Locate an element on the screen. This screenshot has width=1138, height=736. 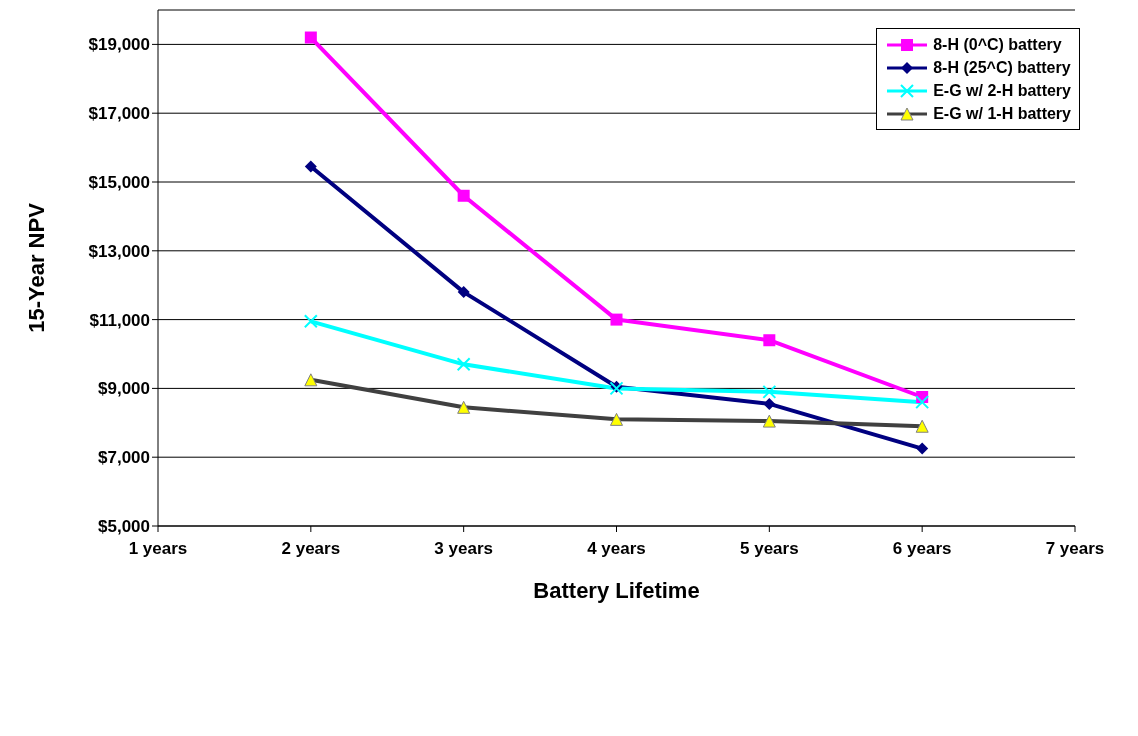
y-tick-label: $13,000 is located at coordinates (119, 251).